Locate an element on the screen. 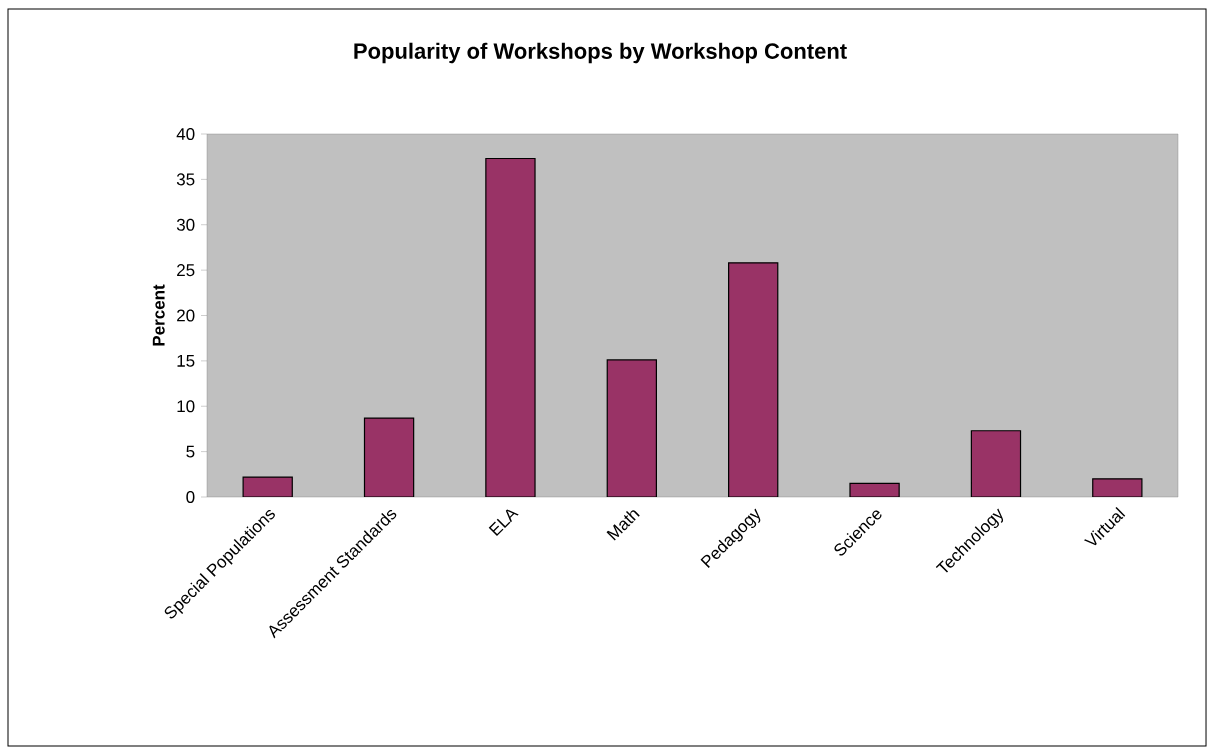 This screenshot has width=1214, height=755. y-tick-label: 10 is located at coordinates (186, 406).